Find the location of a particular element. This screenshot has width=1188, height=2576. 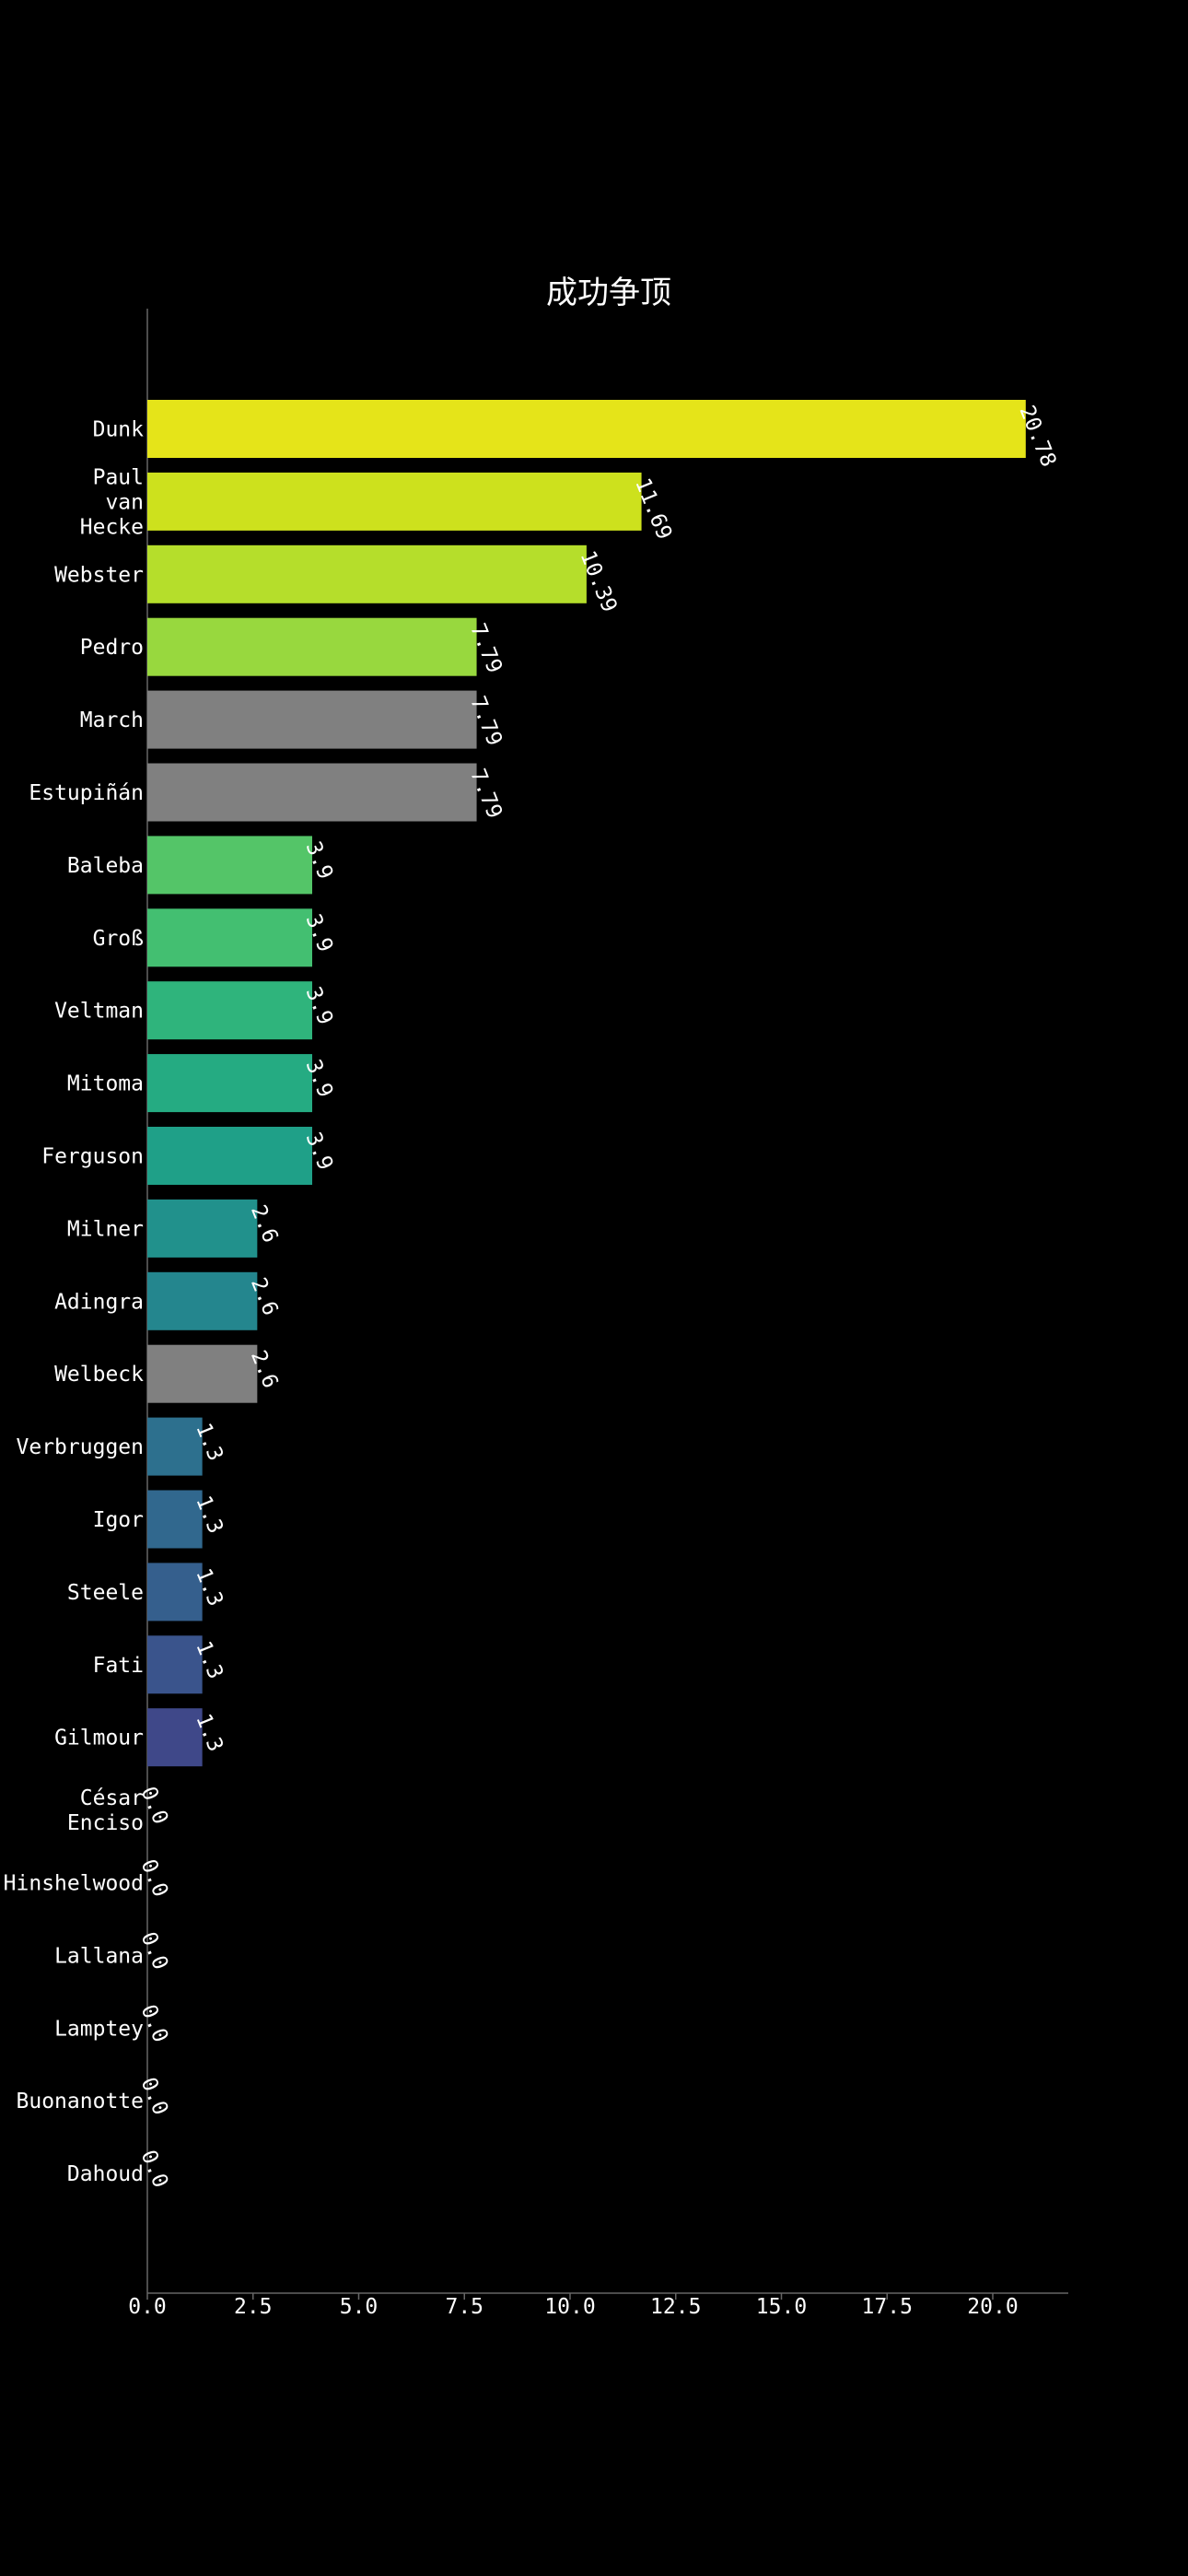

category-label-line: van is located at coordinates (124, 502).